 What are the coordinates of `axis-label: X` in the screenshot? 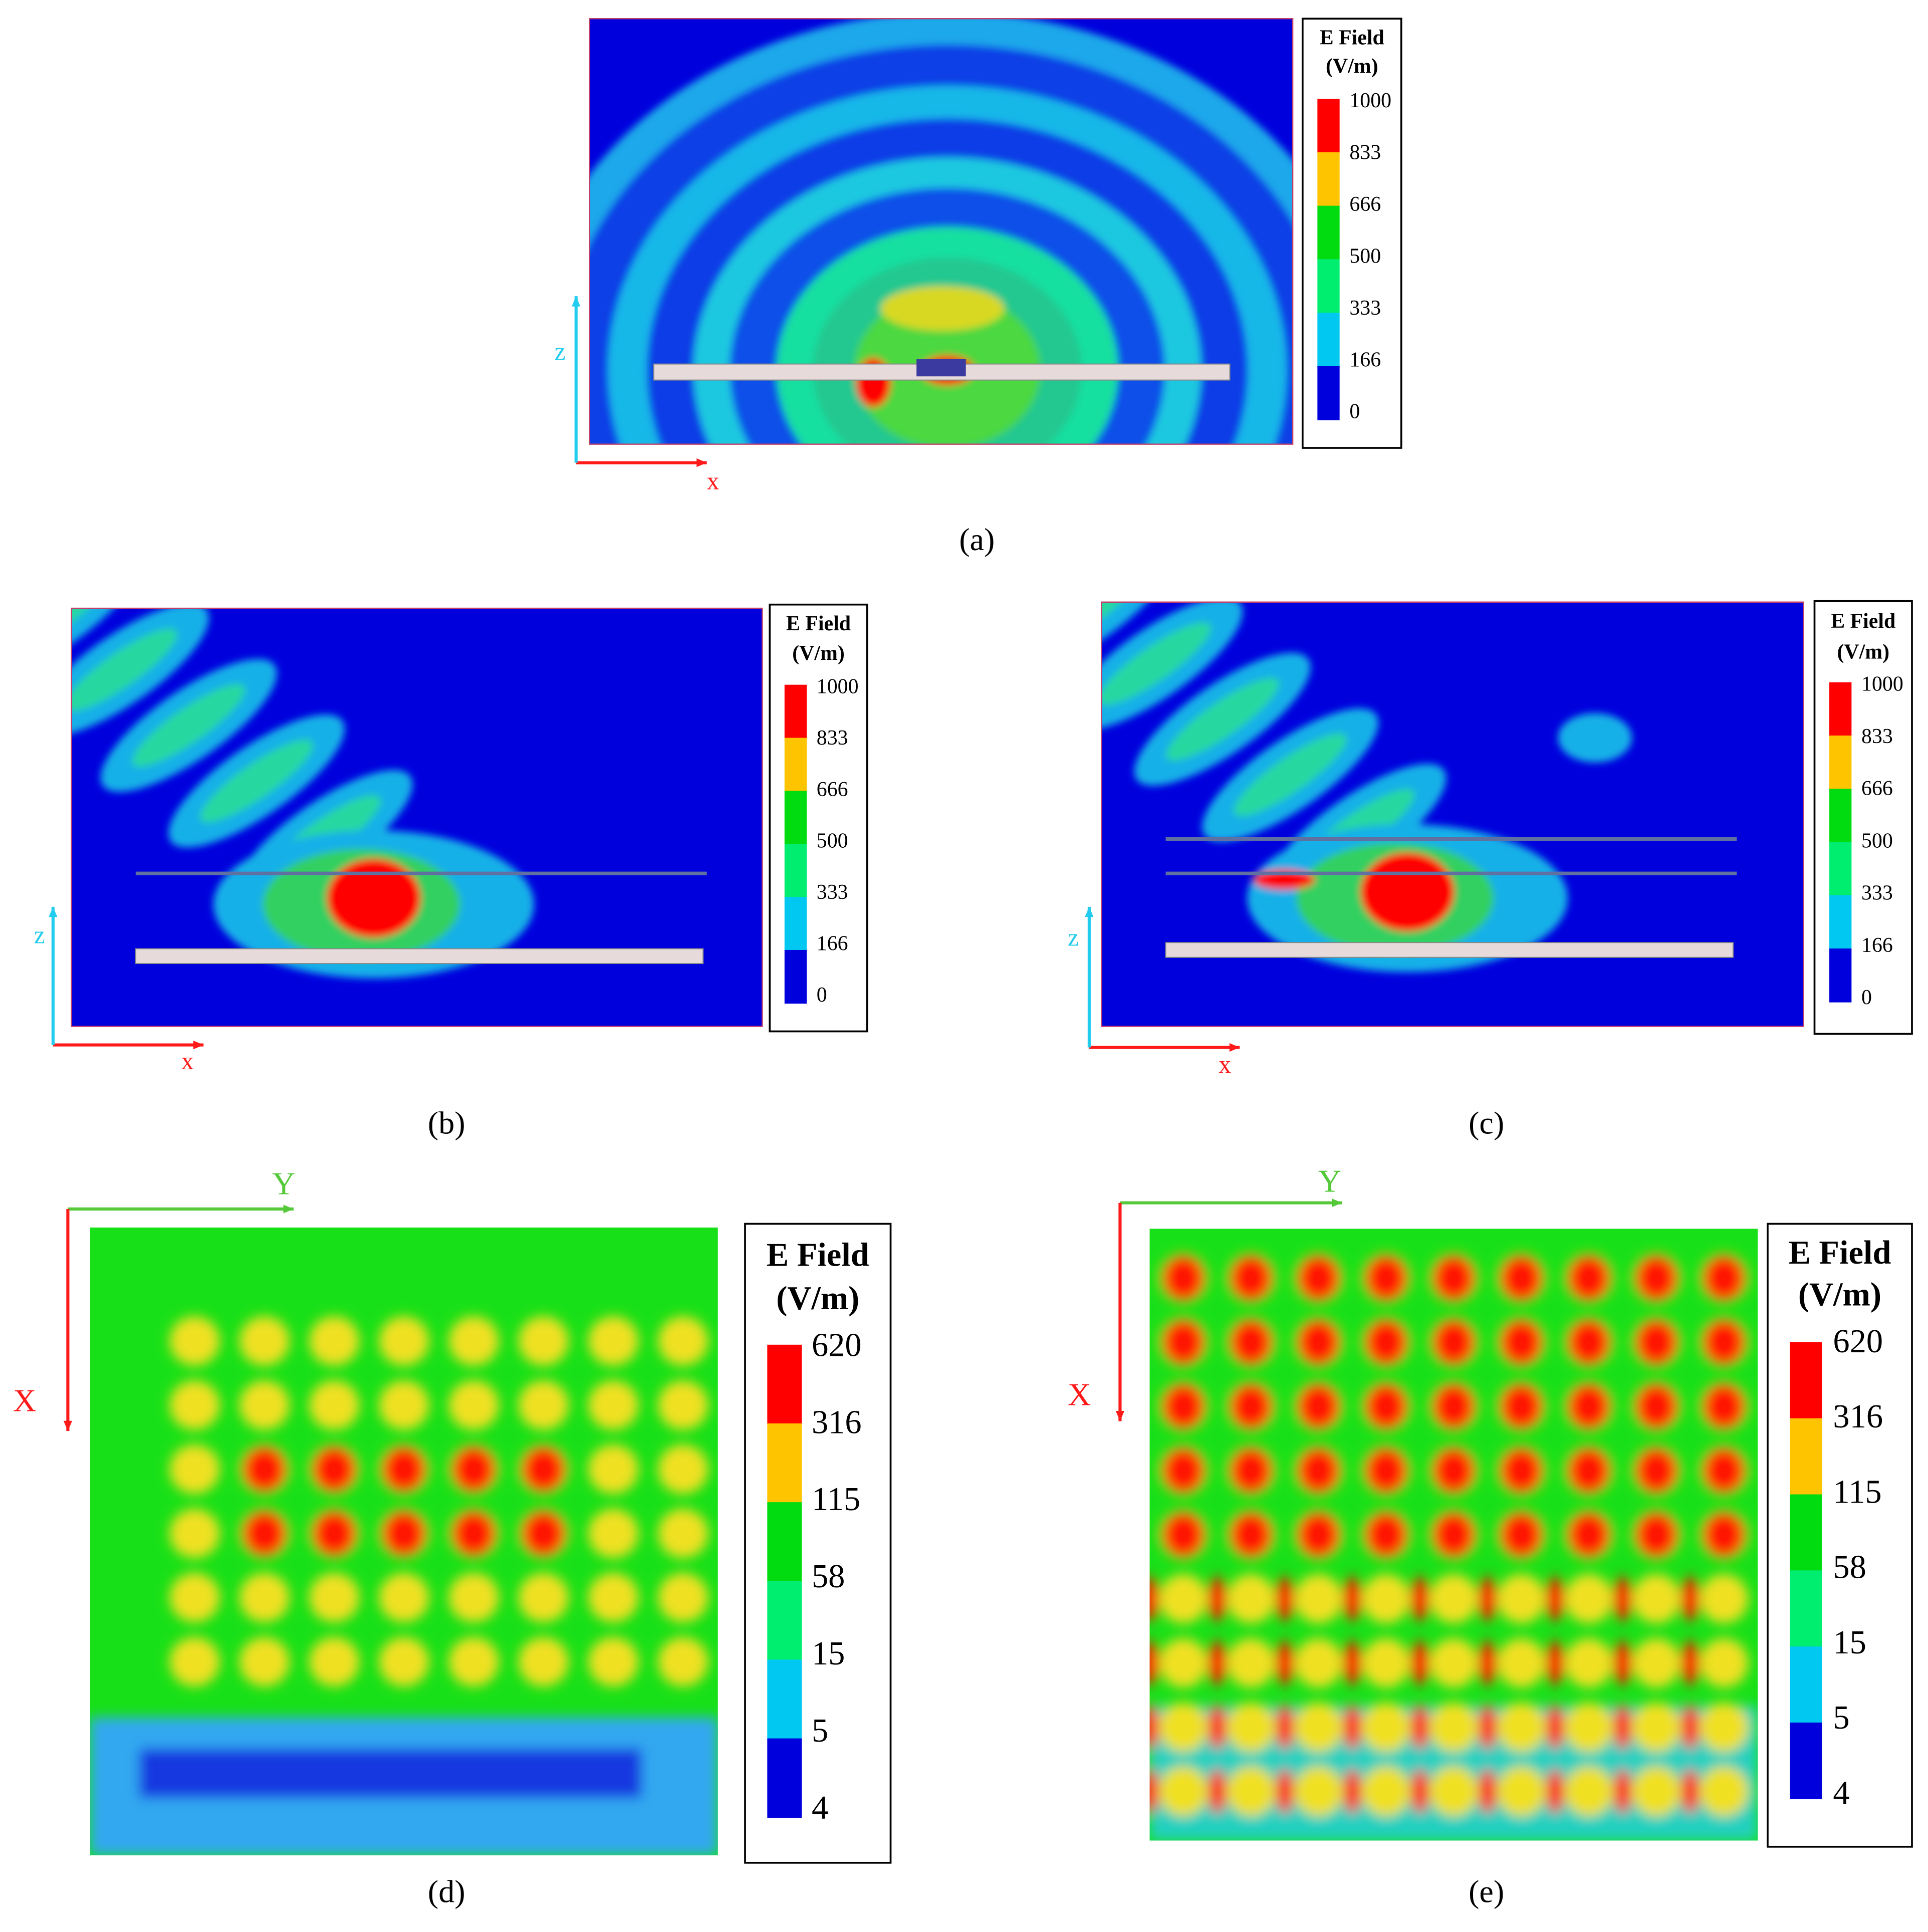 It's located at (24, 1400).